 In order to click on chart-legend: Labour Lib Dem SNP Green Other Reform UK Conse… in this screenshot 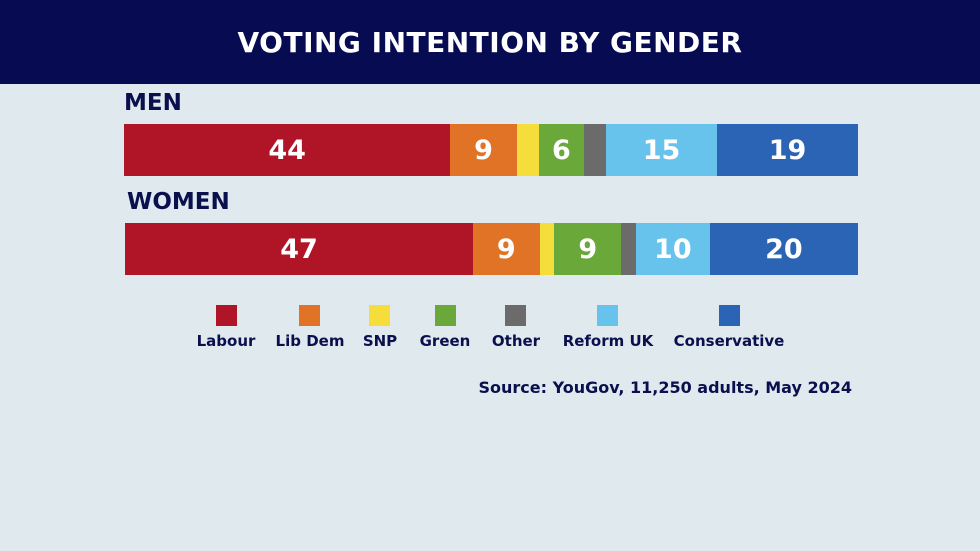, I will do `click(495, 330)`.